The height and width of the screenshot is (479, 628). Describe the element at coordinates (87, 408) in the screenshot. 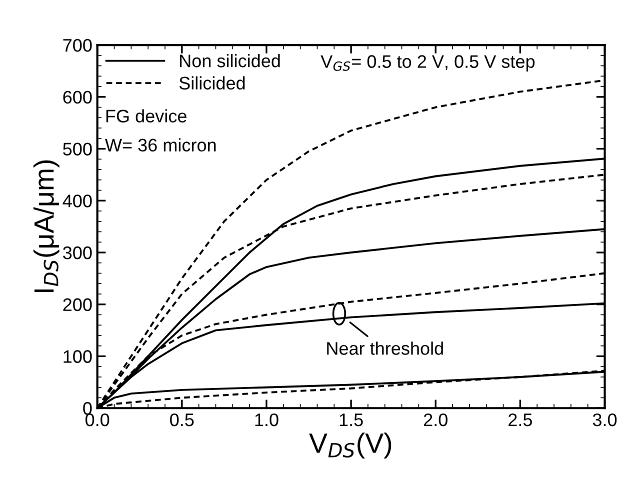

I see `y-tick-label: 0` at that location.